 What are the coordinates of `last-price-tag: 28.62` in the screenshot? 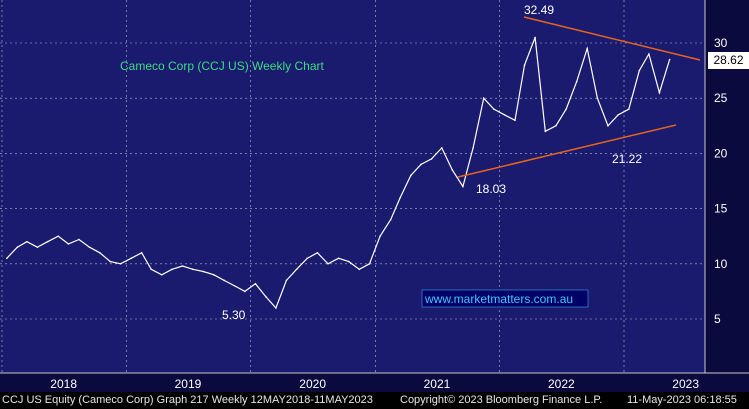 It's located at (728, 60).